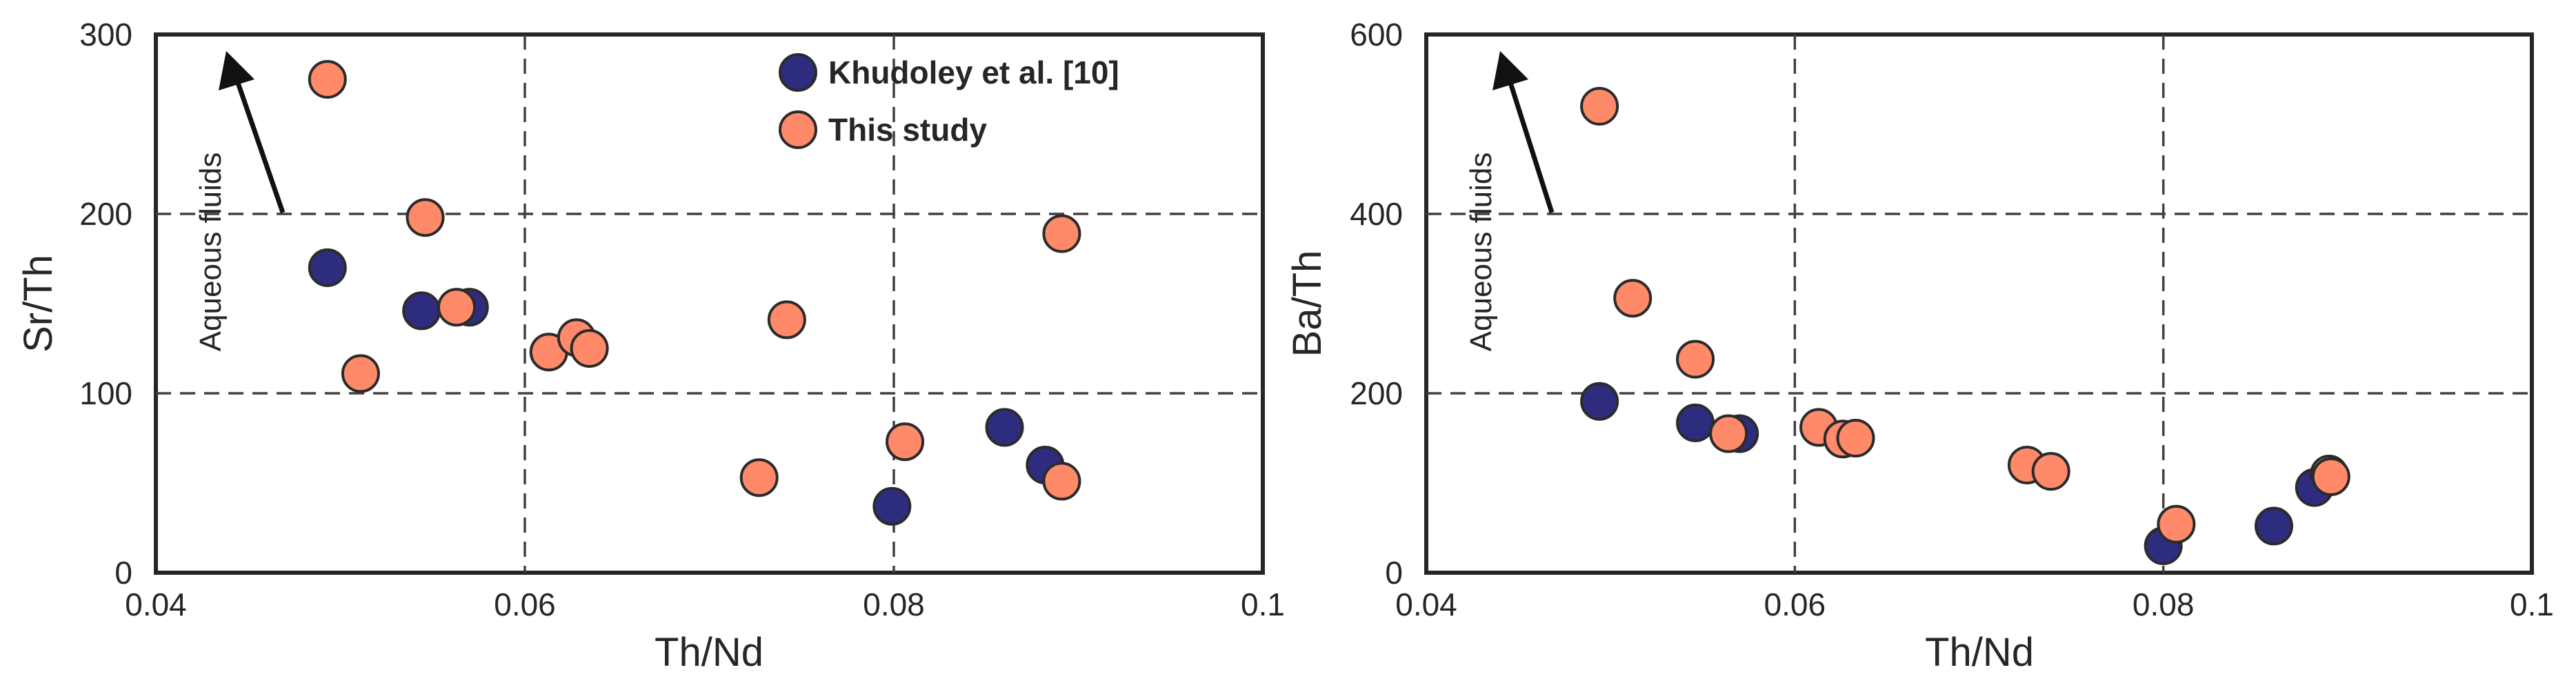  I want to click on legend-label-khudoley: Khudoley et al. [10], so click(973, 72).